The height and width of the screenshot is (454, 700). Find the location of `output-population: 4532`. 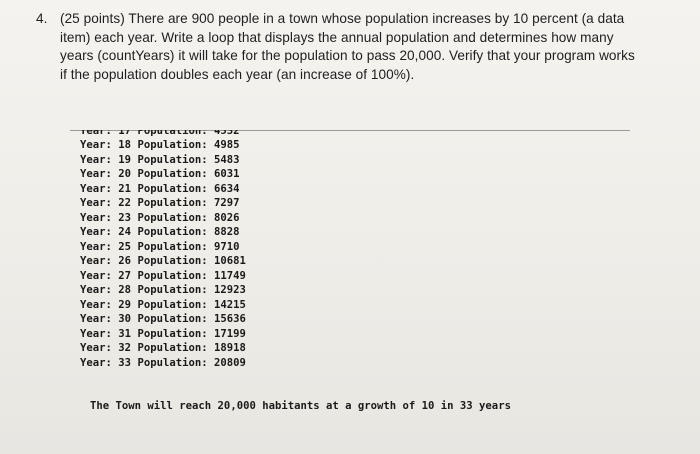

output-population: 4532 is located at coordinates (227, 133).